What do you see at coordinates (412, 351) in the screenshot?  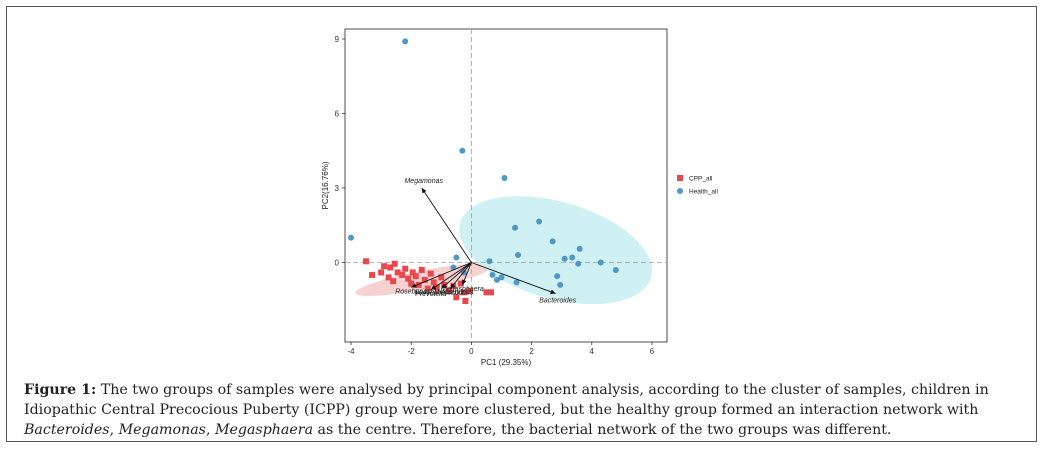 I see `x-tick-label: -2` at bounding box center [412, 351].